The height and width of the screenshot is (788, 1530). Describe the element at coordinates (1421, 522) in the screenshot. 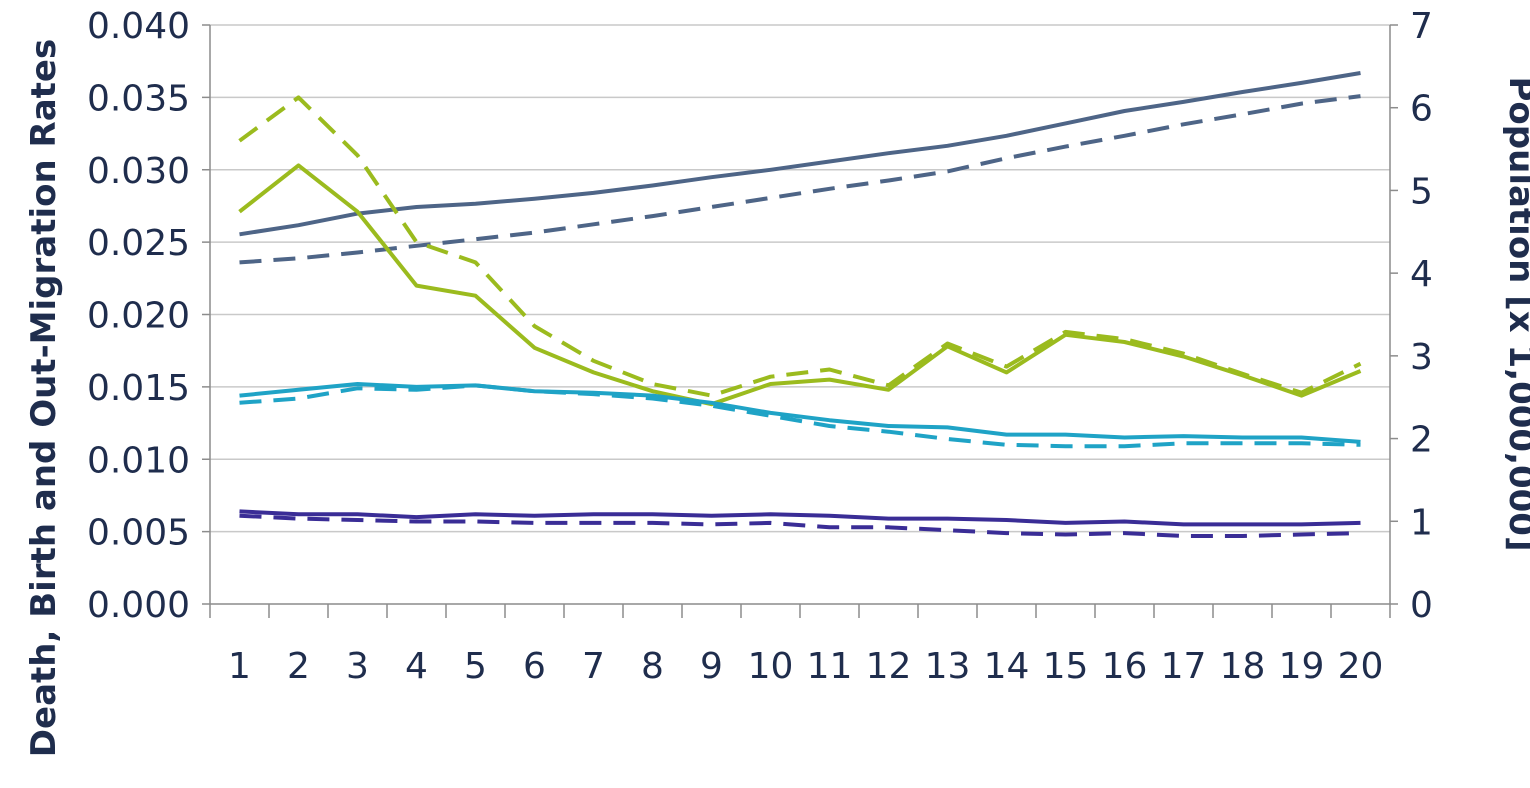

I see `right-tick-label: 1` at that location.